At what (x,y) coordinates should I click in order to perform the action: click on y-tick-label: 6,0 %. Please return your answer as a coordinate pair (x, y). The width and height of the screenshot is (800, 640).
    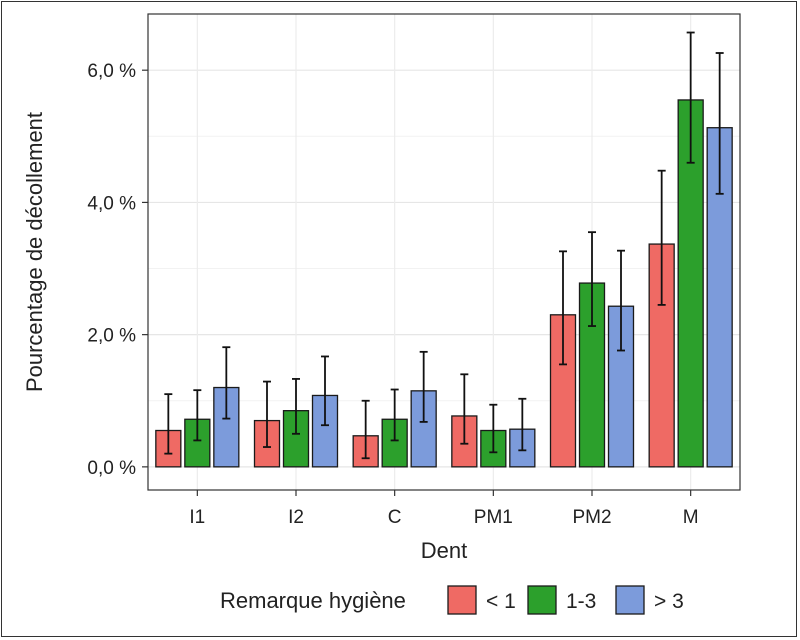
    Looking at the image, I should click on (111, 71).